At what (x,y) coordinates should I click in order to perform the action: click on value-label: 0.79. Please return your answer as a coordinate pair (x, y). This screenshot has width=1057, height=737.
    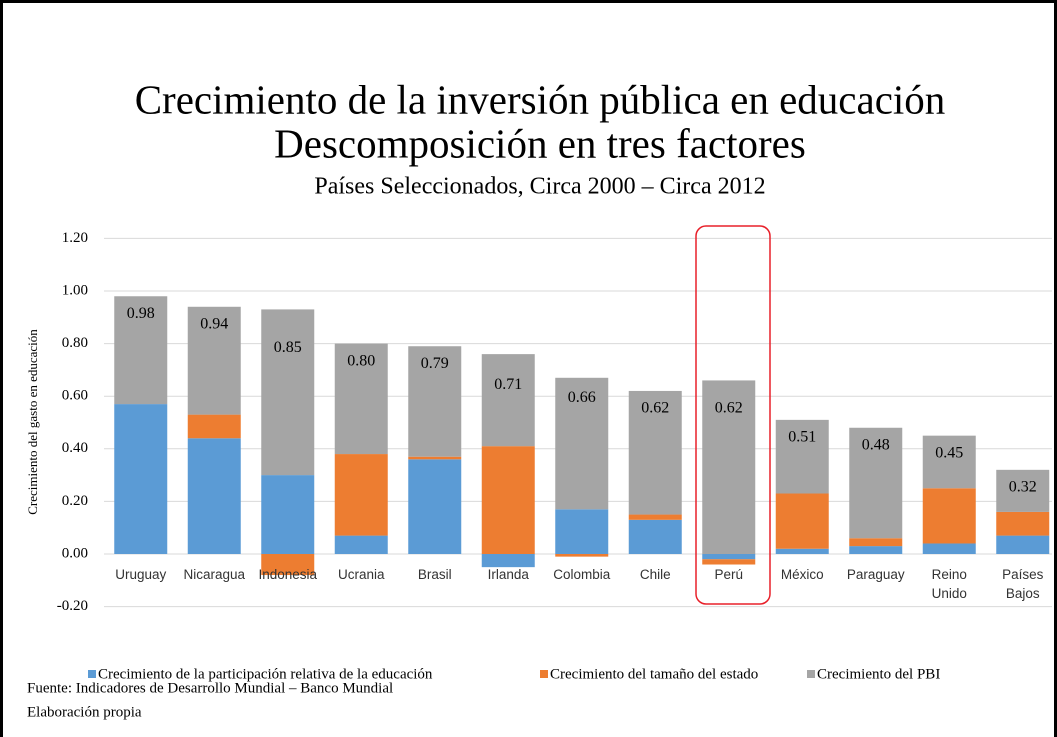
    Looking at the image, I should click on (435, 363).